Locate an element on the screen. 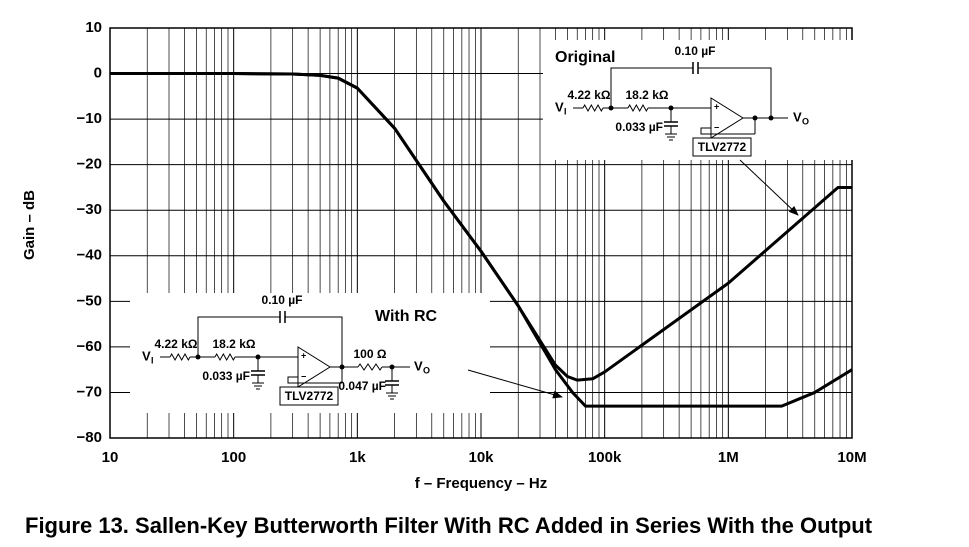 The image size is (969, 547). y-tick-label: −20 is located at coordinates (89, 164).